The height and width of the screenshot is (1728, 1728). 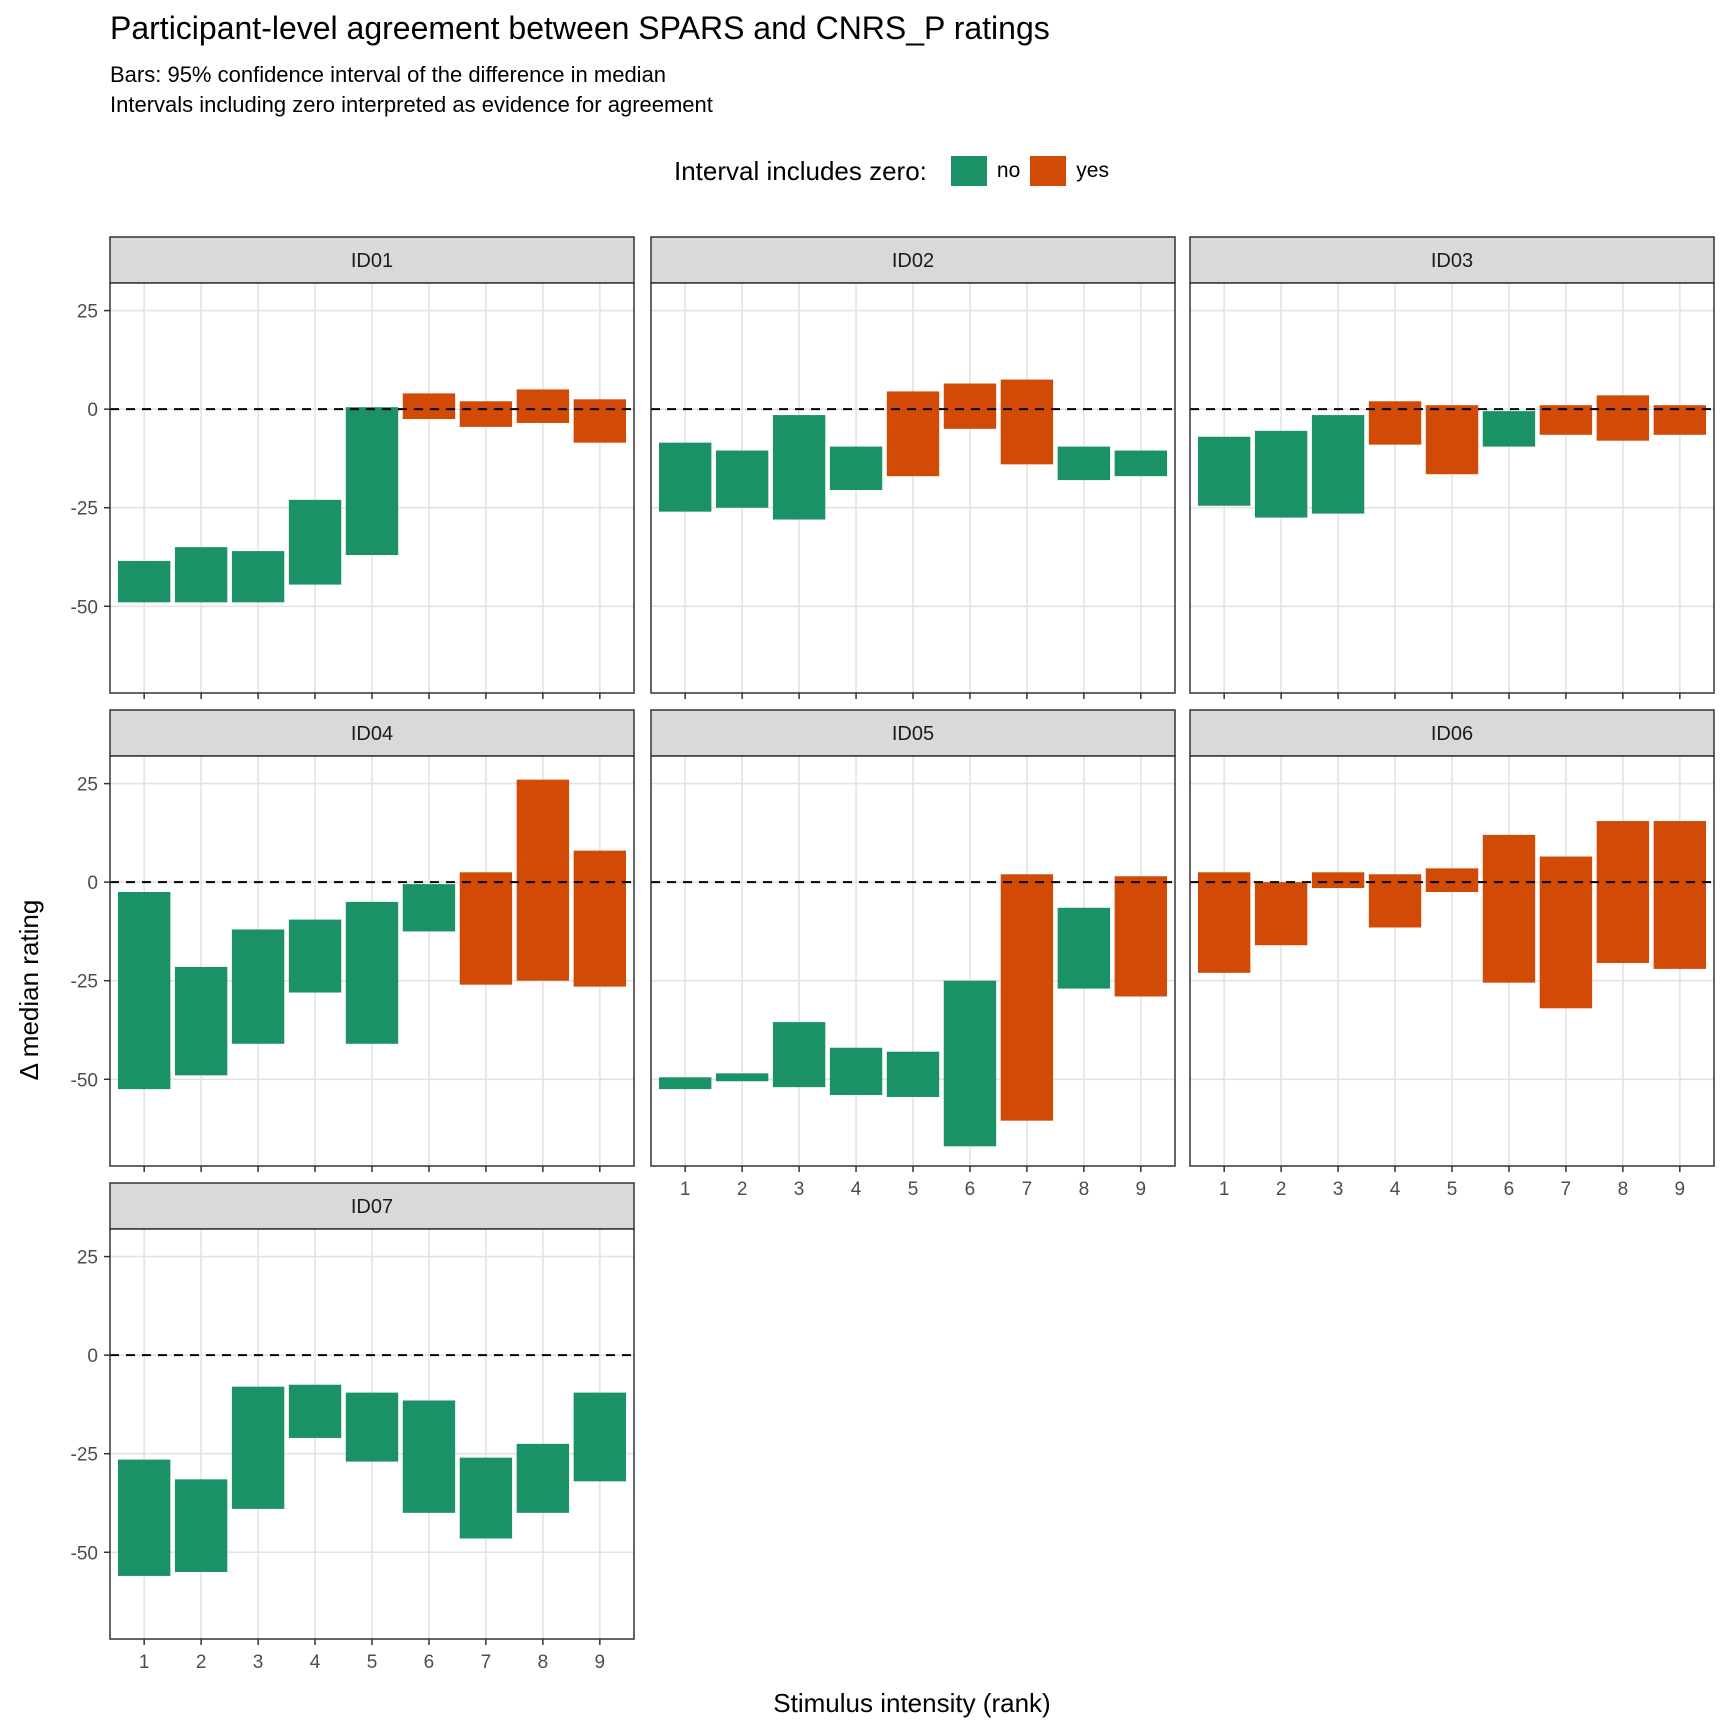 What do you see at coordinates (913, 954) in the screenshot?
I see `panel-id05: ID05 1 2 3 4 5 6 7 8 9` at bounding box center [913, 954].